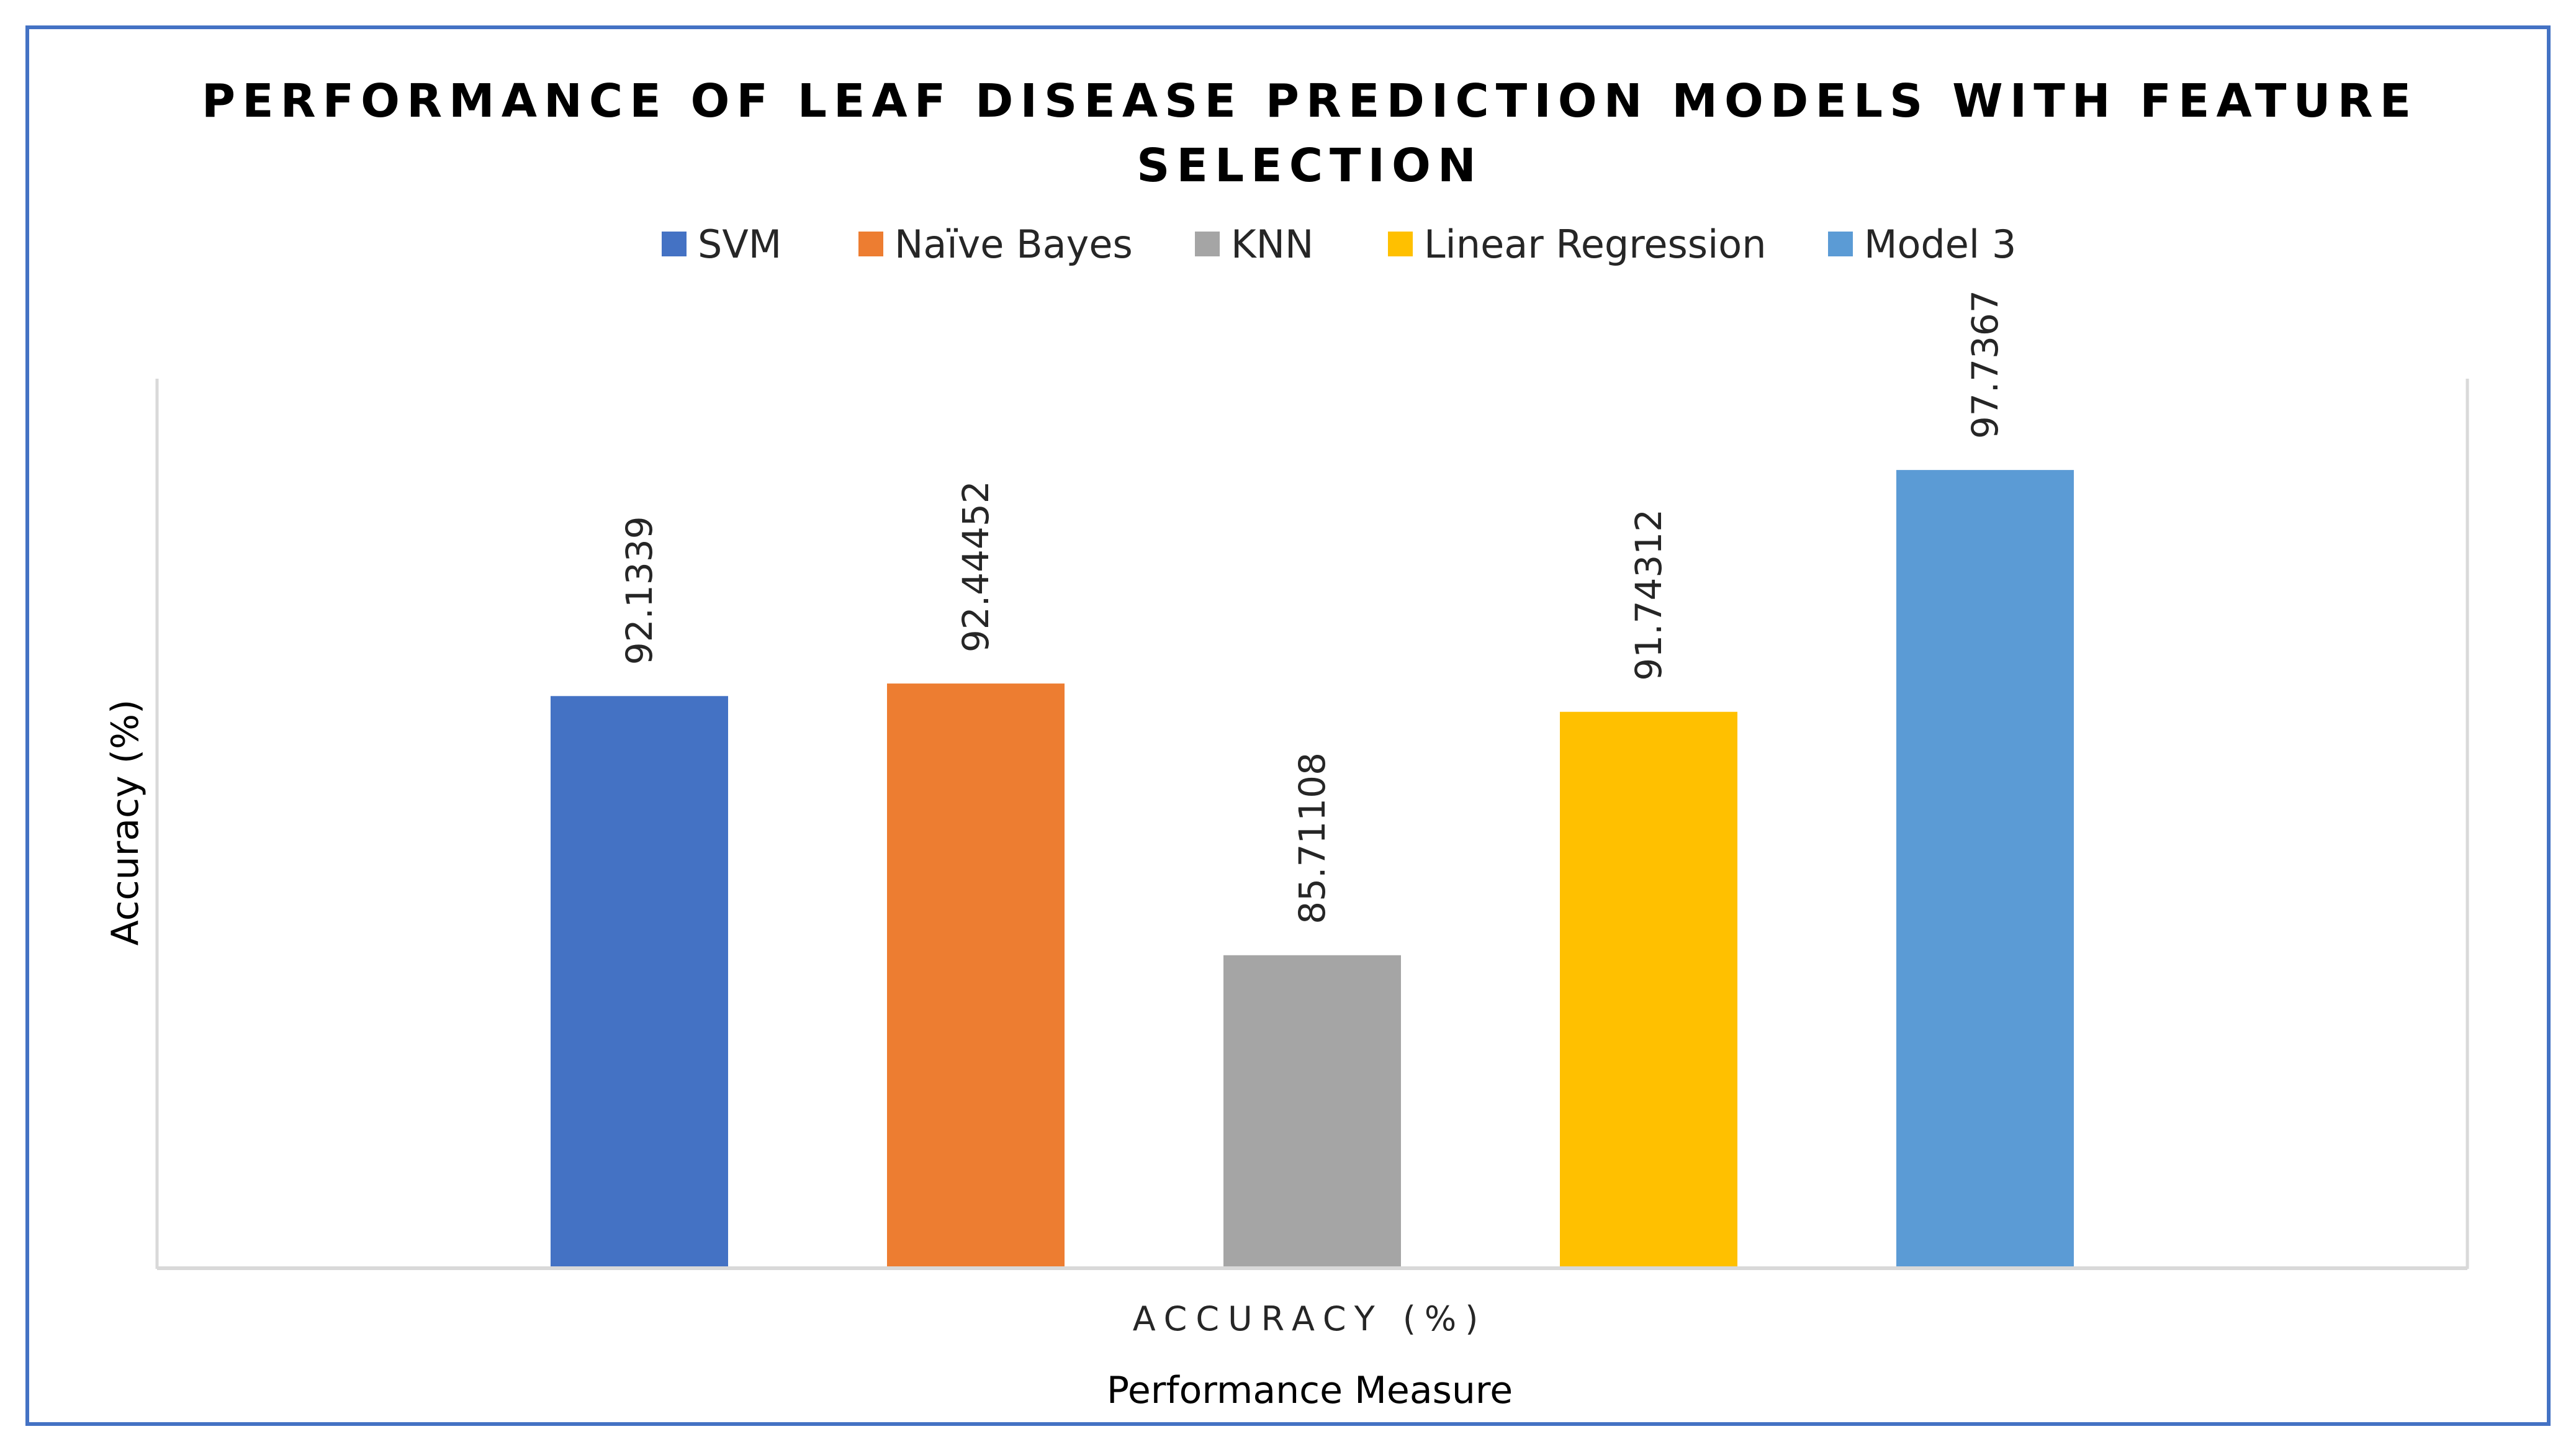 This screenshot has width=2576, height=1447. What do you see at coordinates (1940, 244) in the screenshot?
I see `legend-label-model-3: Model 3` at bounding box center [1940, 244].